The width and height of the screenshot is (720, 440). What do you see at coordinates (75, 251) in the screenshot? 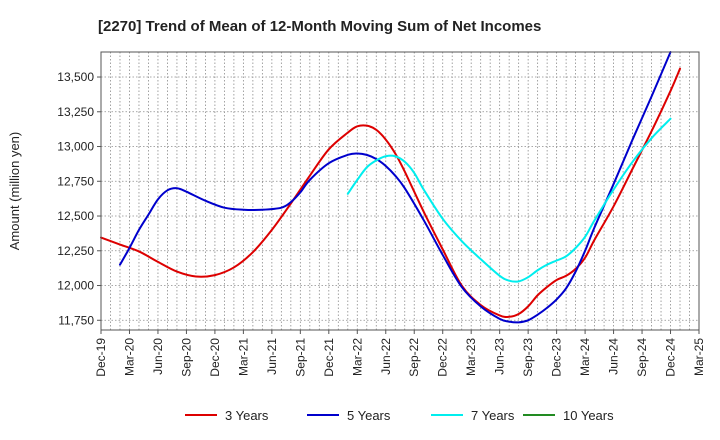
I see `y-tick-label: 12,250` at bounding box center [75, 251].